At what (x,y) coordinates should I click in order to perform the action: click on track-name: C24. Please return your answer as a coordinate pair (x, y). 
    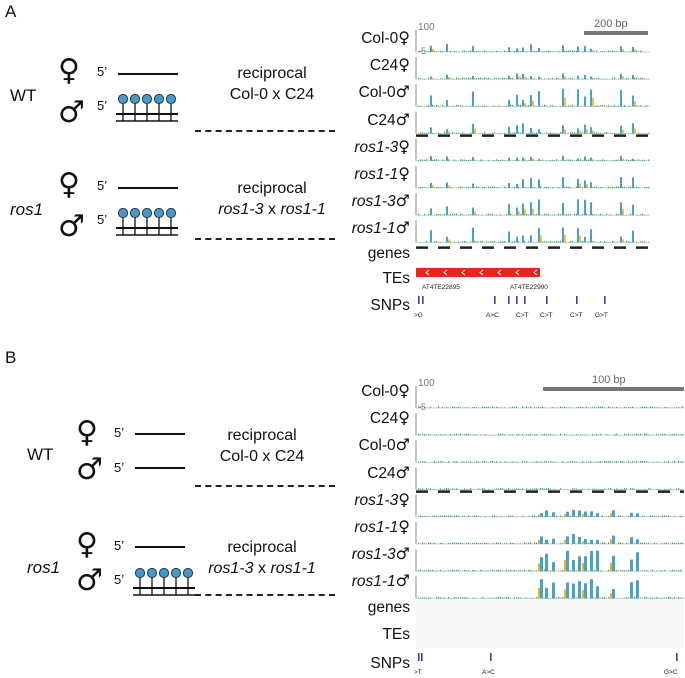
    Looking at the image, I should click on (384, 66).